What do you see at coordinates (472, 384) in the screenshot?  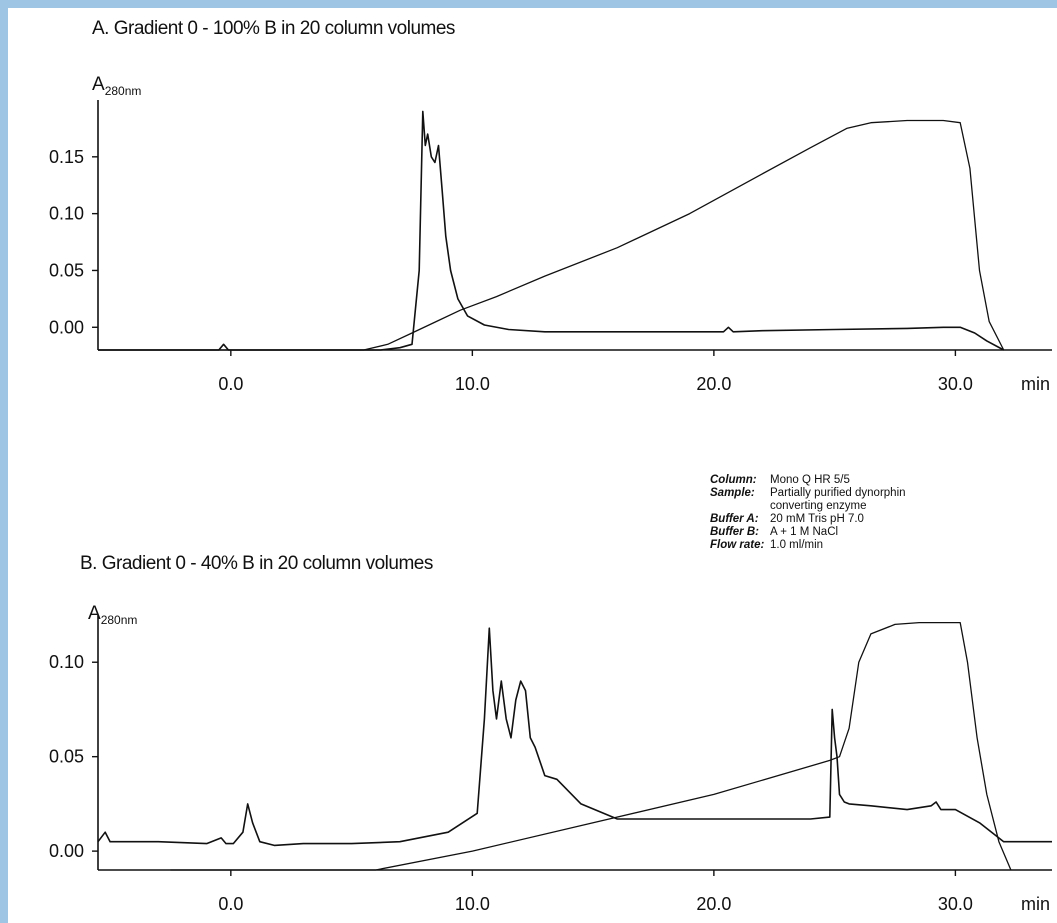 I see `chart-a-xtick-label: 10.0` at bounding box center [472, 384].